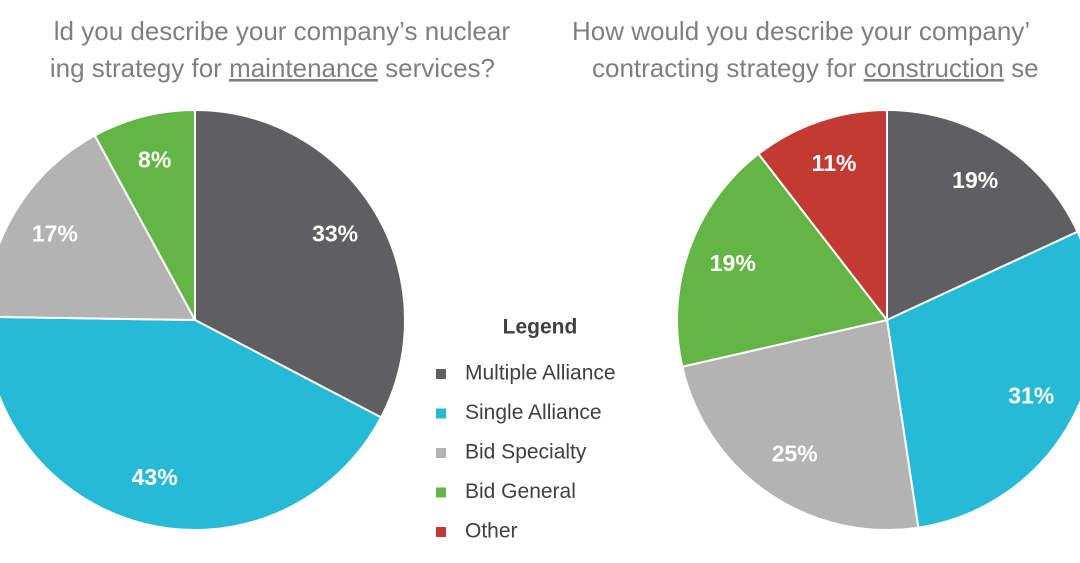 The width and height of the screenshot is (1080, 563). Describe the element at coordinates (533, 412) in the screenshot. I see `legend-label: Single Alliance` at that location.